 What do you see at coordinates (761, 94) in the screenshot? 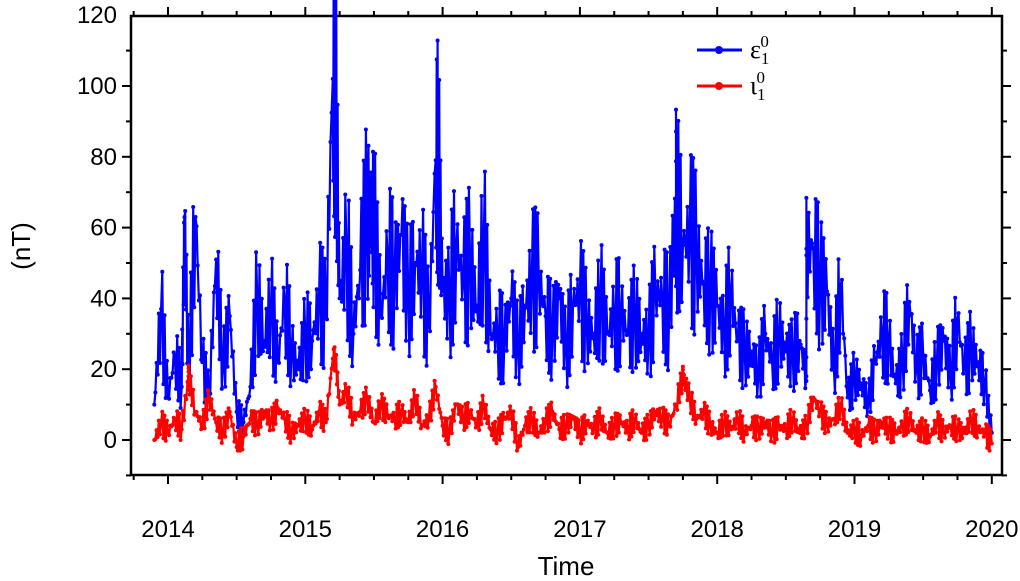
I see `legend-subscript: 1` at bounding box center [761, 94].